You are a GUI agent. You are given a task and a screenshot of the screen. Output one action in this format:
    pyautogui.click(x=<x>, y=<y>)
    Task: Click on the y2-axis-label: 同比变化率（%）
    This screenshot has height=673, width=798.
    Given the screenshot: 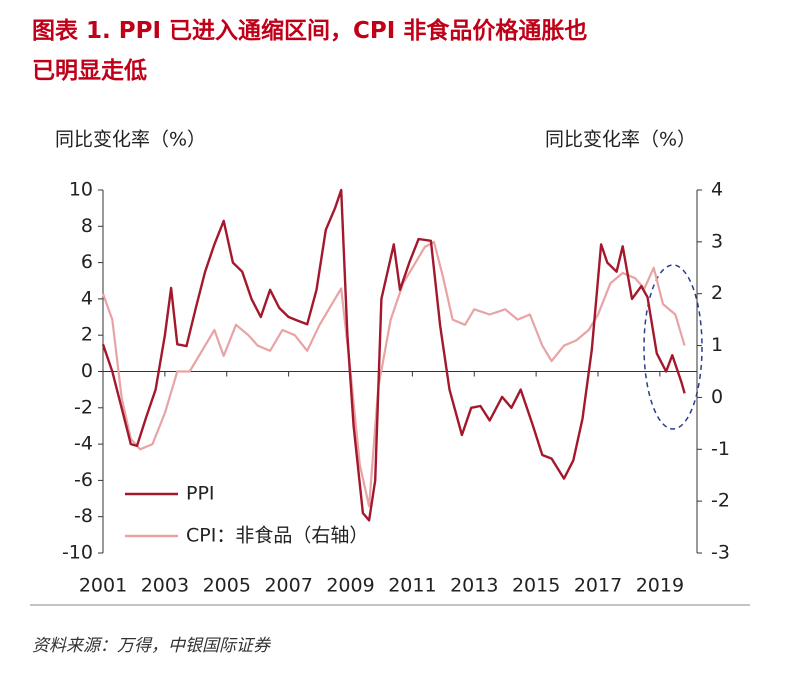 What is the action you would take?
    pyautogui.click(x=620, y=140)
    